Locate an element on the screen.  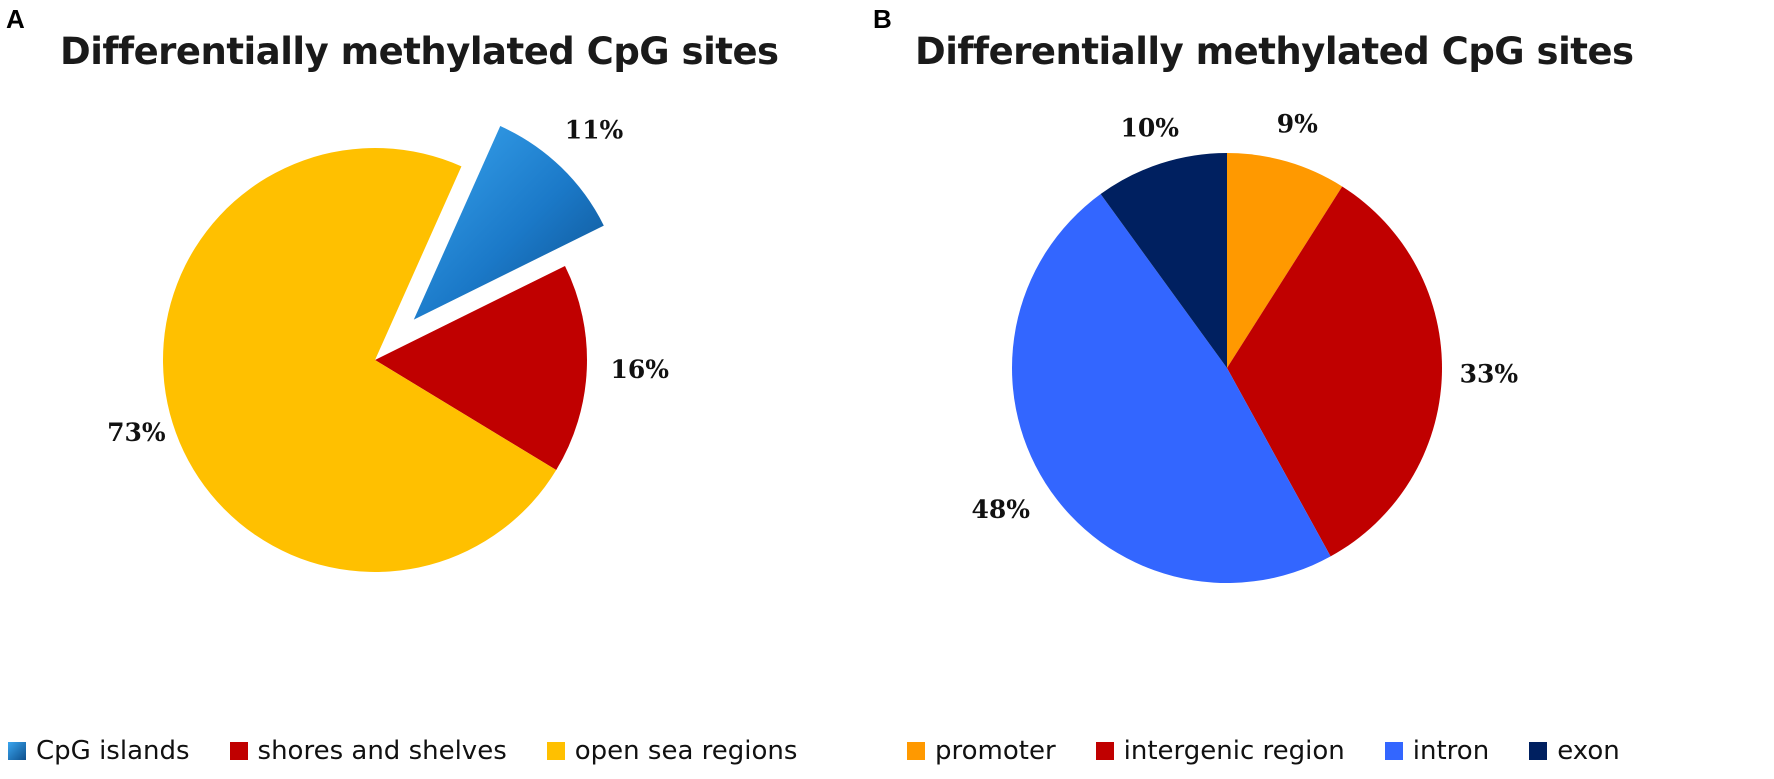
legend-item-intergenic-region: intergenic region is located at coordinates (1220, 751).